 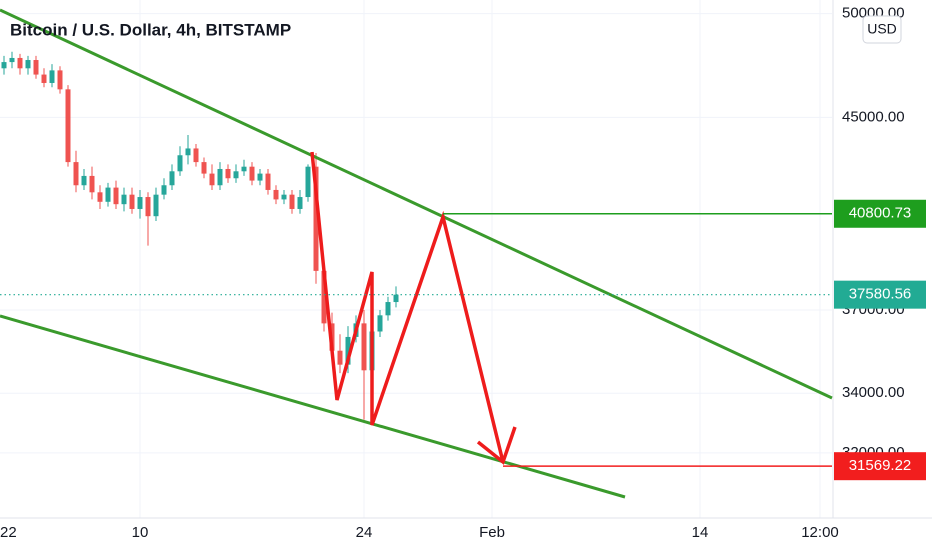 I want to click on x-tick-label: 12:00, so click(x=820, y=532).